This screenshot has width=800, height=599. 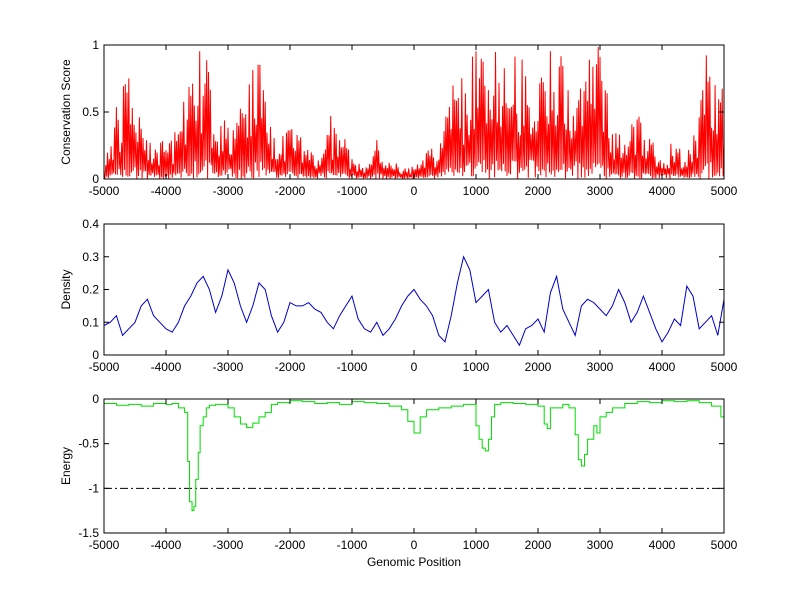 I want to click on density-x-tick-label: 3000, so click(x=600, y=367).